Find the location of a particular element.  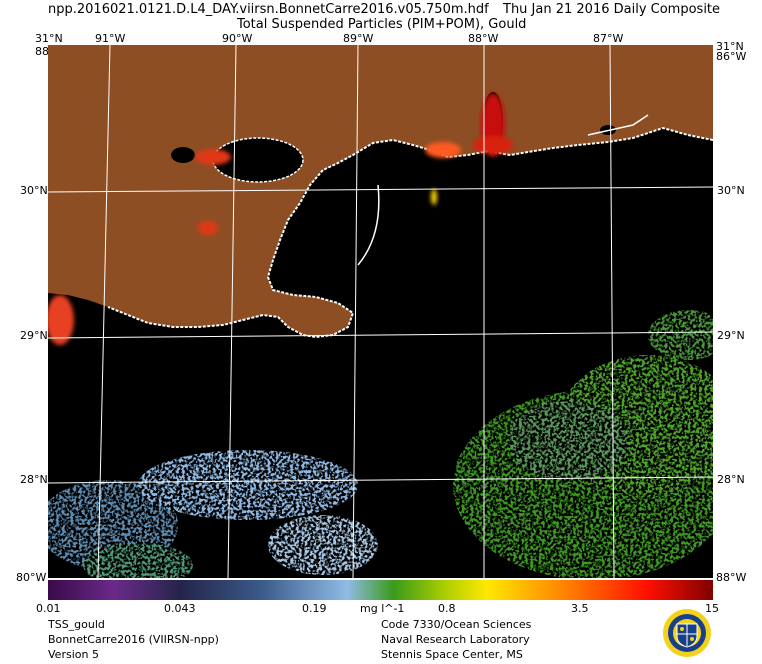

colorbar-tick-2: 0.19 is located at coordinates (314, 608).